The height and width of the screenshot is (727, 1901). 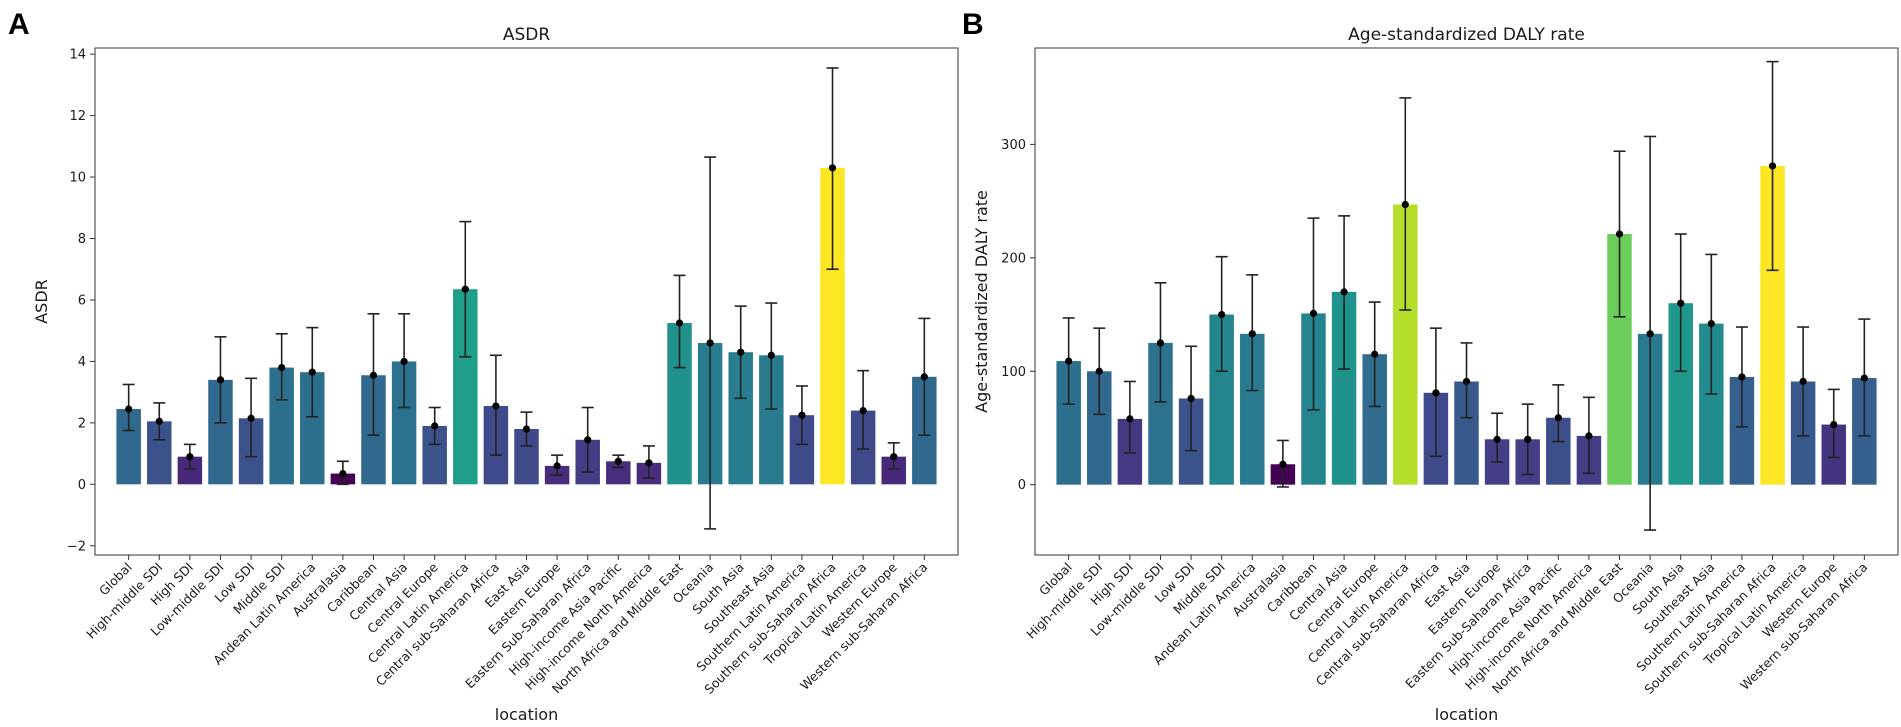 What do you see at coordinates (82, 239) in the screenshot?
I see `y-tick-label: 8` at bounding box center [82, 239].